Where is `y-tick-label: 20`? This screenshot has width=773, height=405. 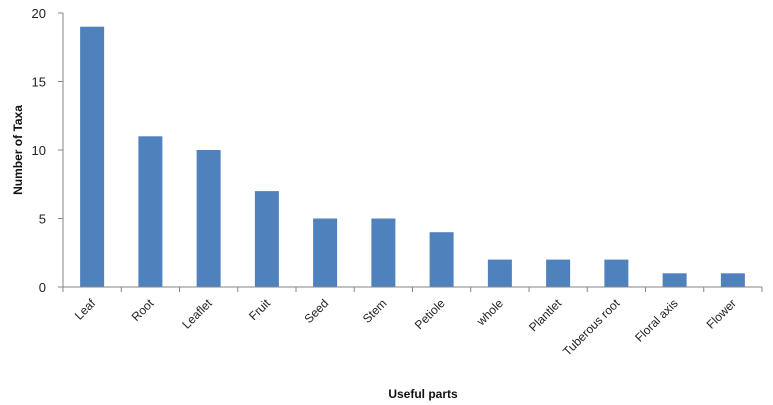 y-tick-label: 20 is located at coordinates (39, 13).